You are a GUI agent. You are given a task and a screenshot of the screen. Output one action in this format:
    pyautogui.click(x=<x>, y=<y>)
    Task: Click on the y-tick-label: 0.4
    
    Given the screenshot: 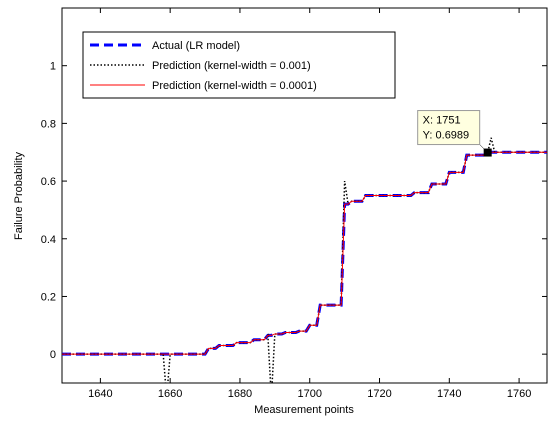 What is the action you would take?
    pyautogui.click(x=48, y=240)
    